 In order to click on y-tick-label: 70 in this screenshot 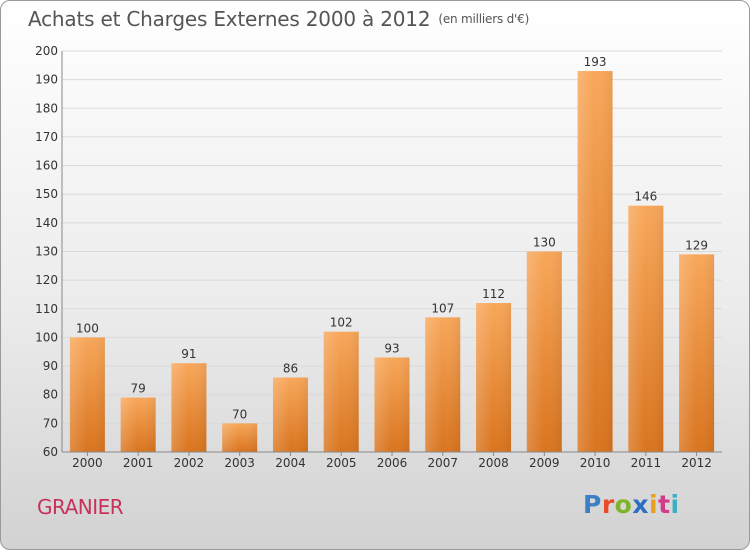, I will do `click(50, 423)`.